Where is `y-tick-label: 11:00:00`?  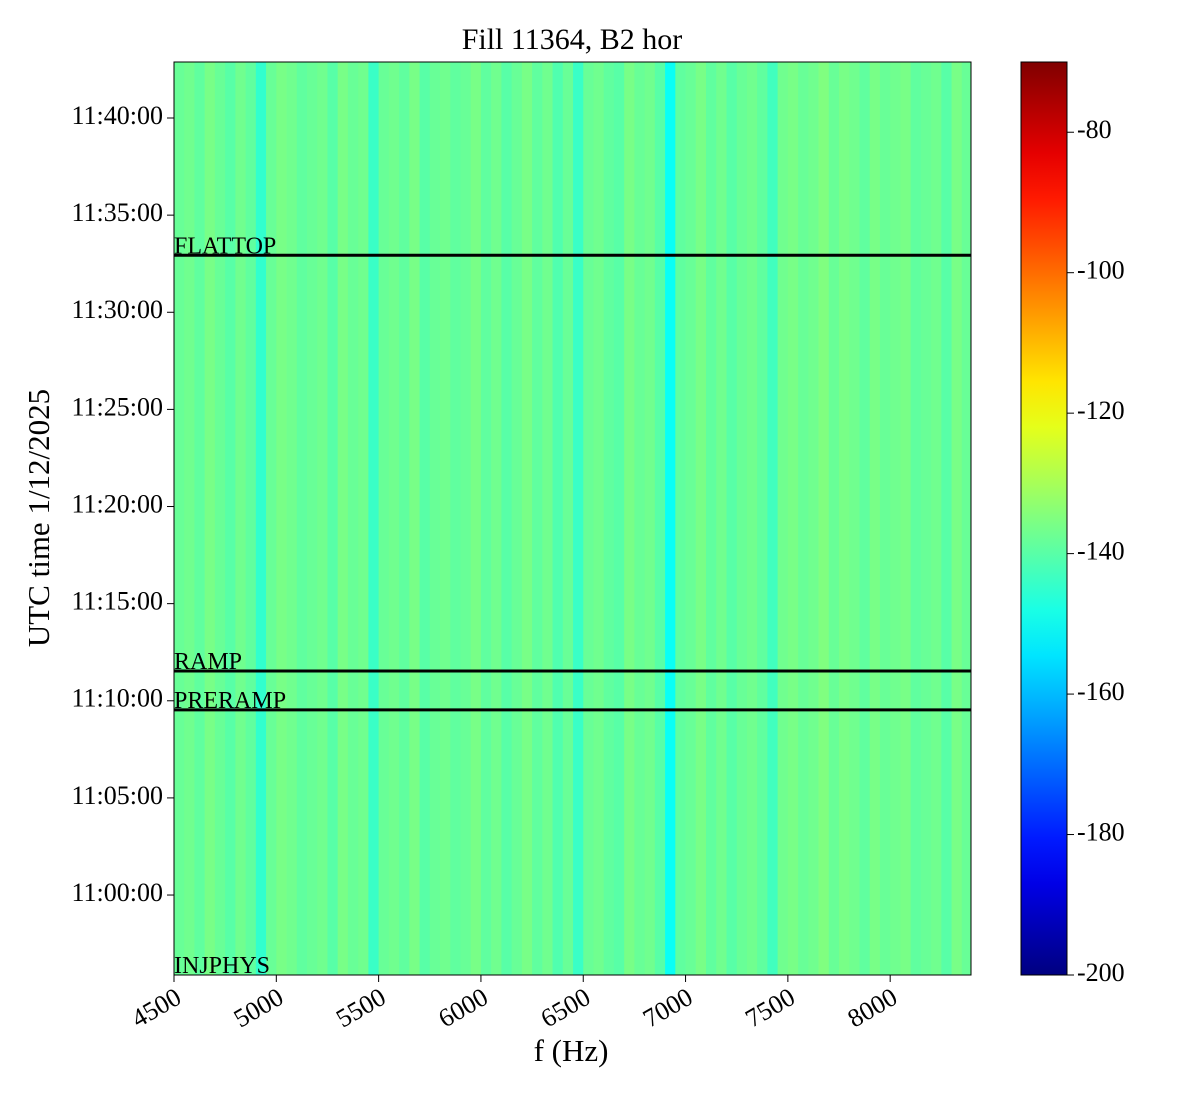
y-tick-label: 11:00:00 is located at coordinates (117, 892).